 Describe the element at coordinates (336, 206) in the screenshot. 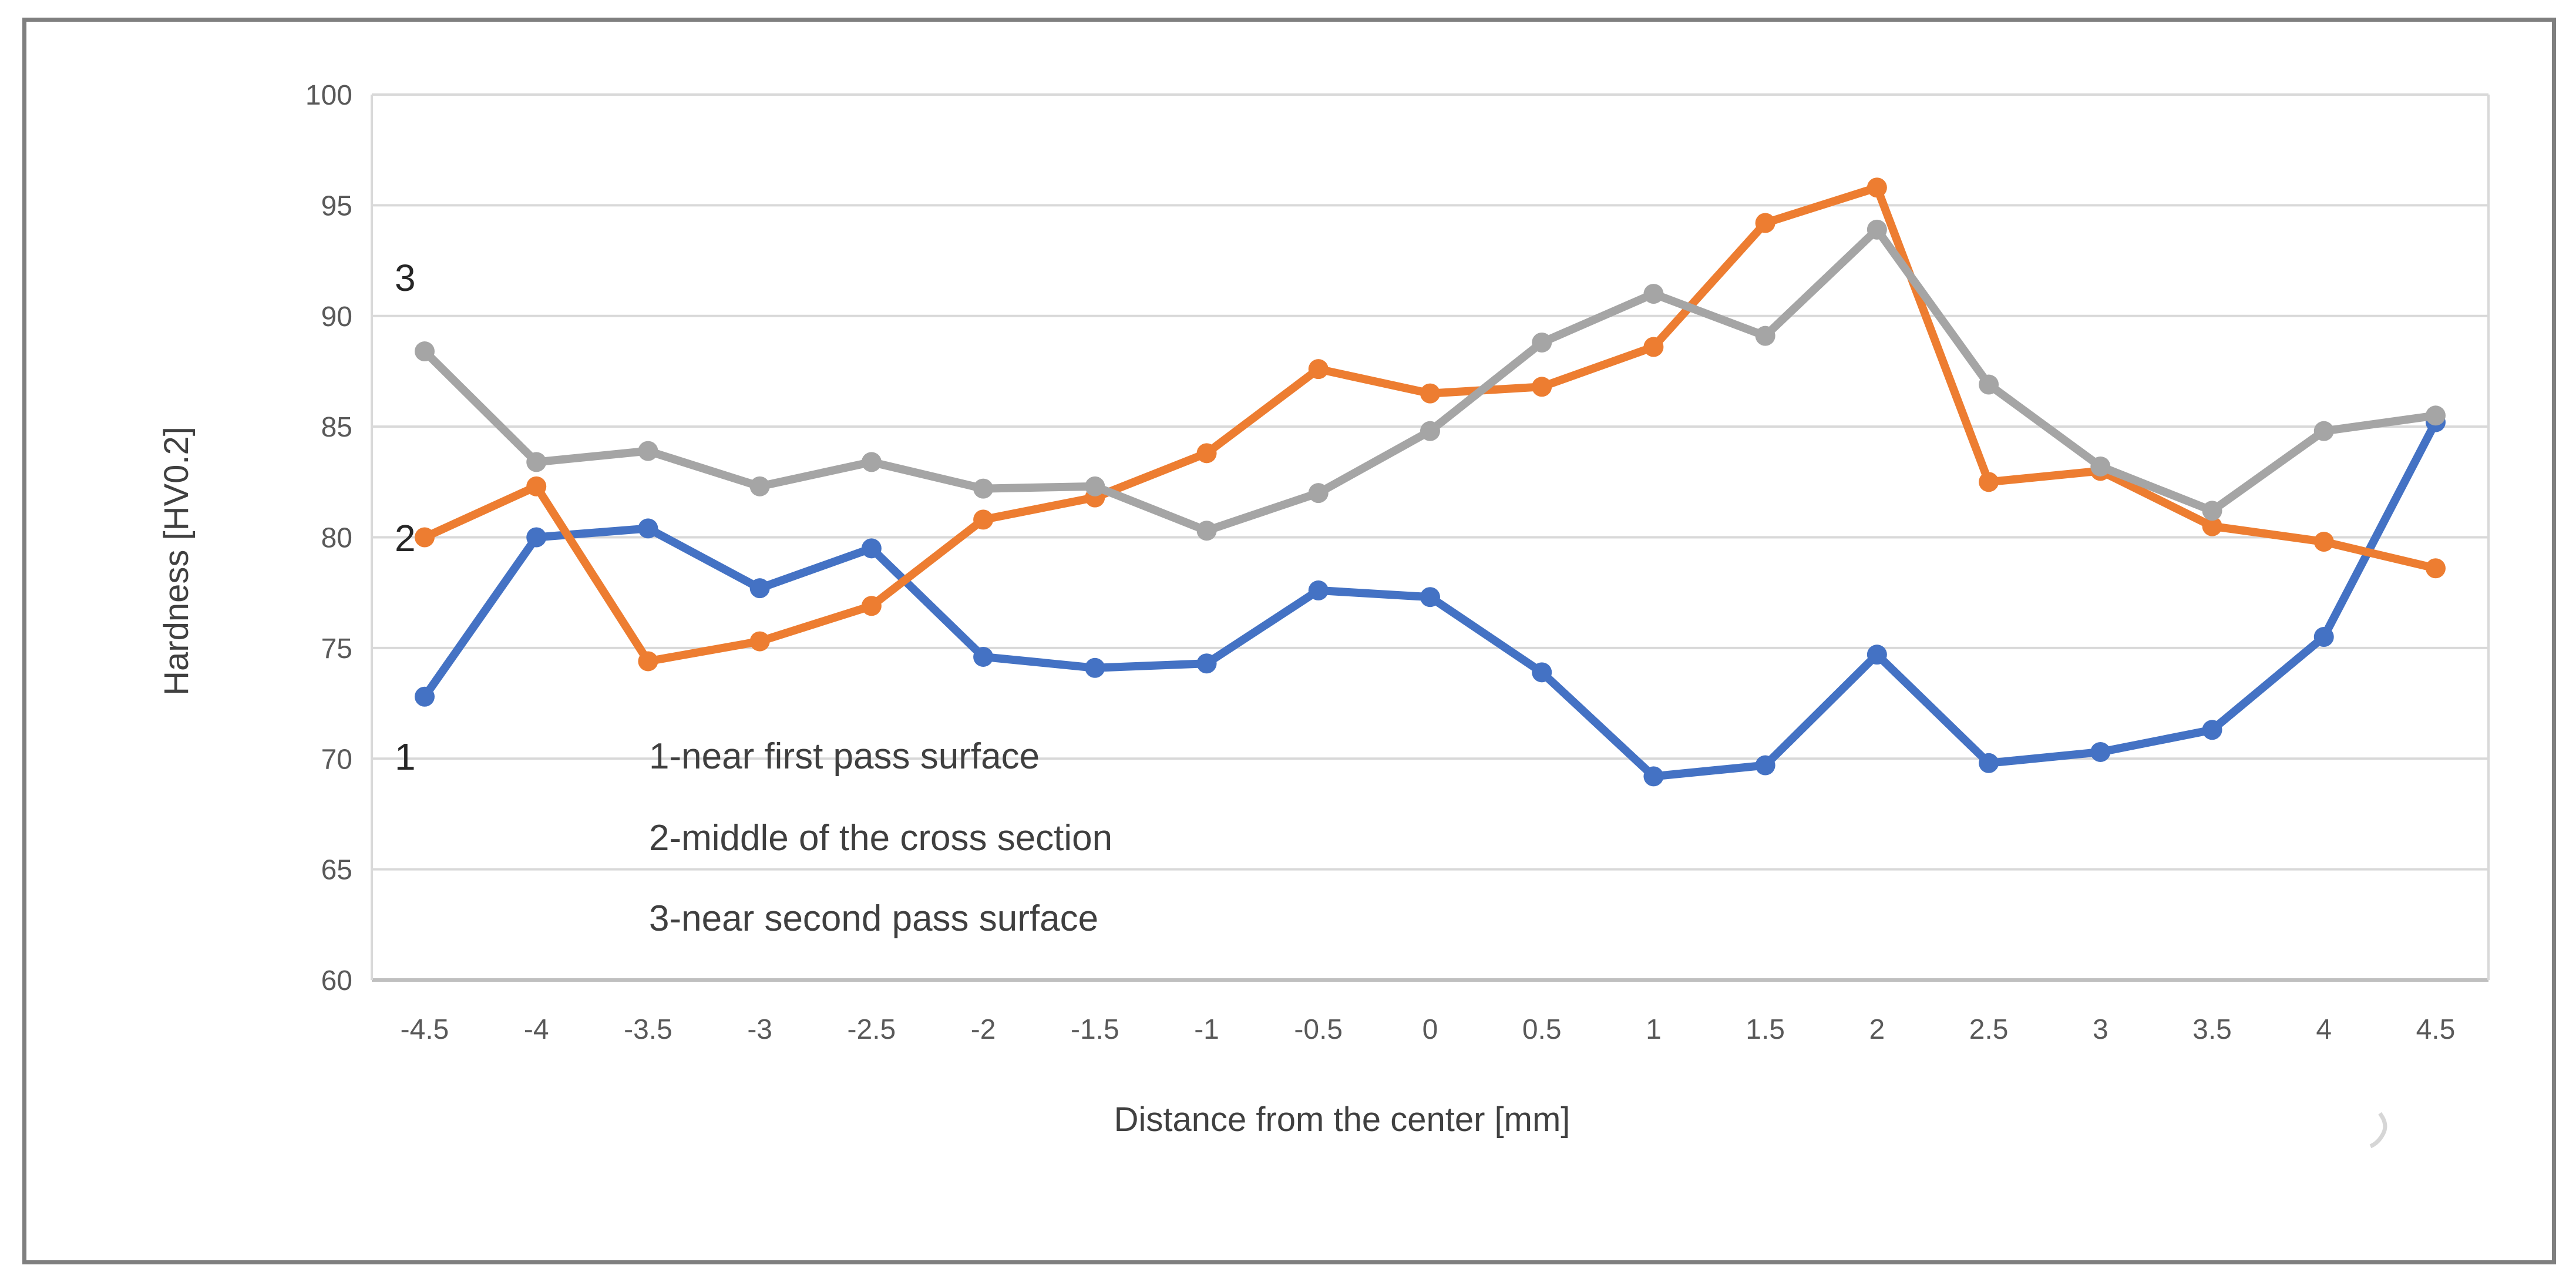

I see `y-tick-label: 95` at that location.